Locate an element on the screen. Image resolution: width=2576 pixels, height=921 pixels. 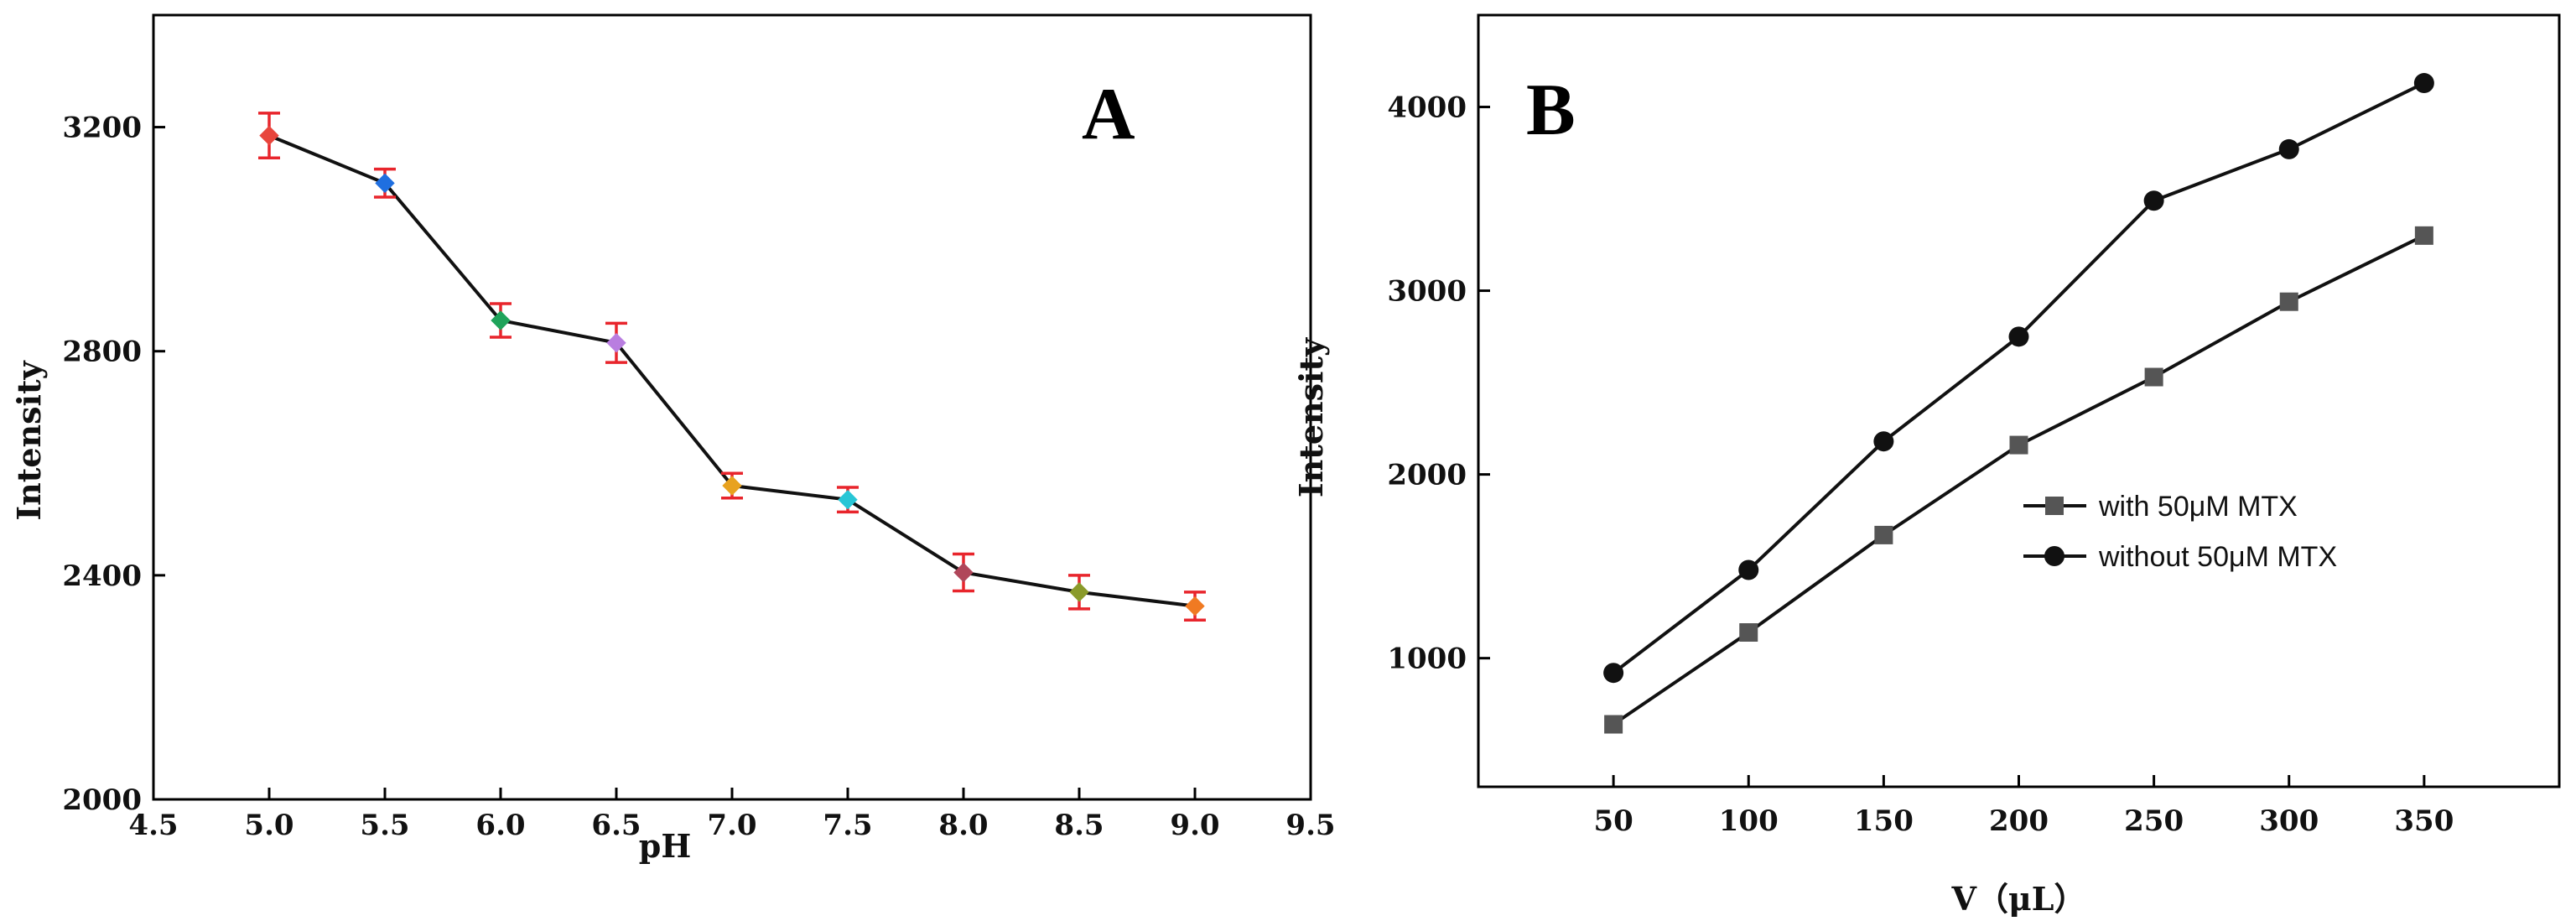
chart-a-x-tick-label: 5.5 is located at coordinates (384, 826).